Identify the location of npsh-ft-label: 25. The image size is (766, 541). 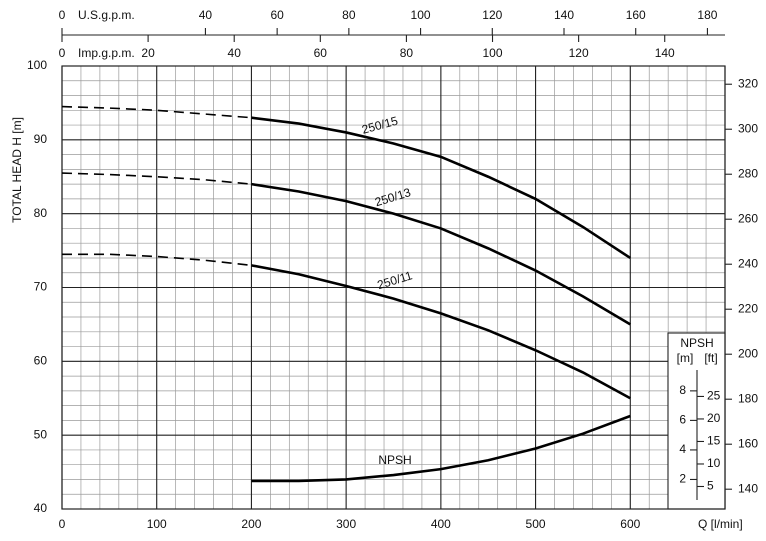
(714, 396).